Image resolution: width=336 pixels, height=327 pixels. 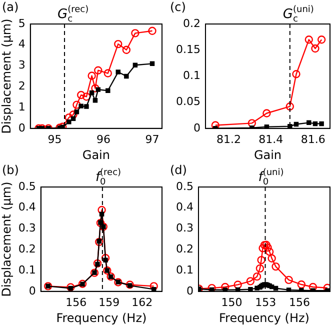 I want to click on x-tick-label: 81.2, so click(x=228, y=139).